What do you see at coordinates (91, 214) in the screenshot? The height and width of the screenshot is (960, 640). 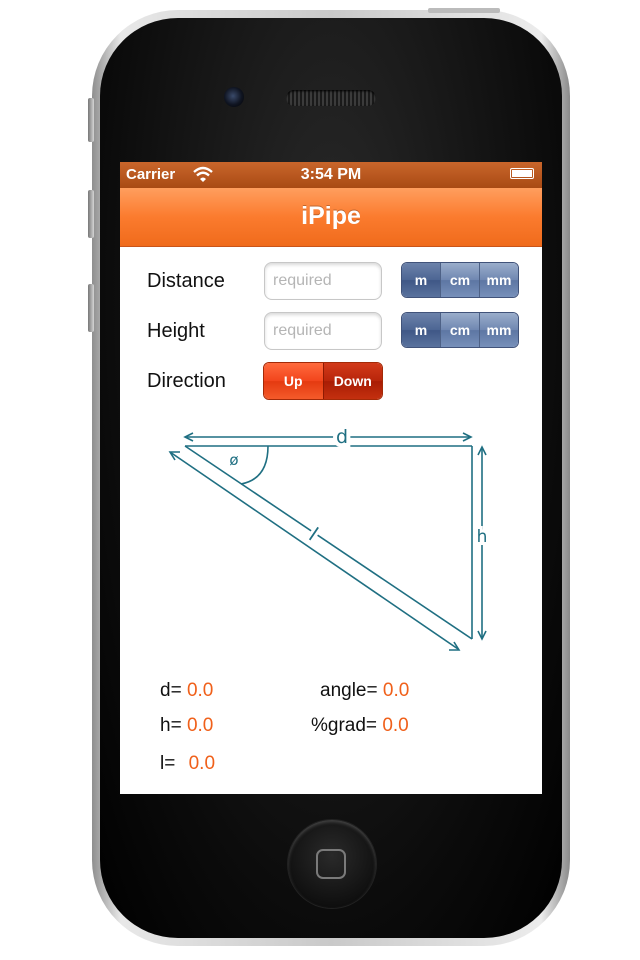 I see `volume-up-button` at bounding box center [91, 214].